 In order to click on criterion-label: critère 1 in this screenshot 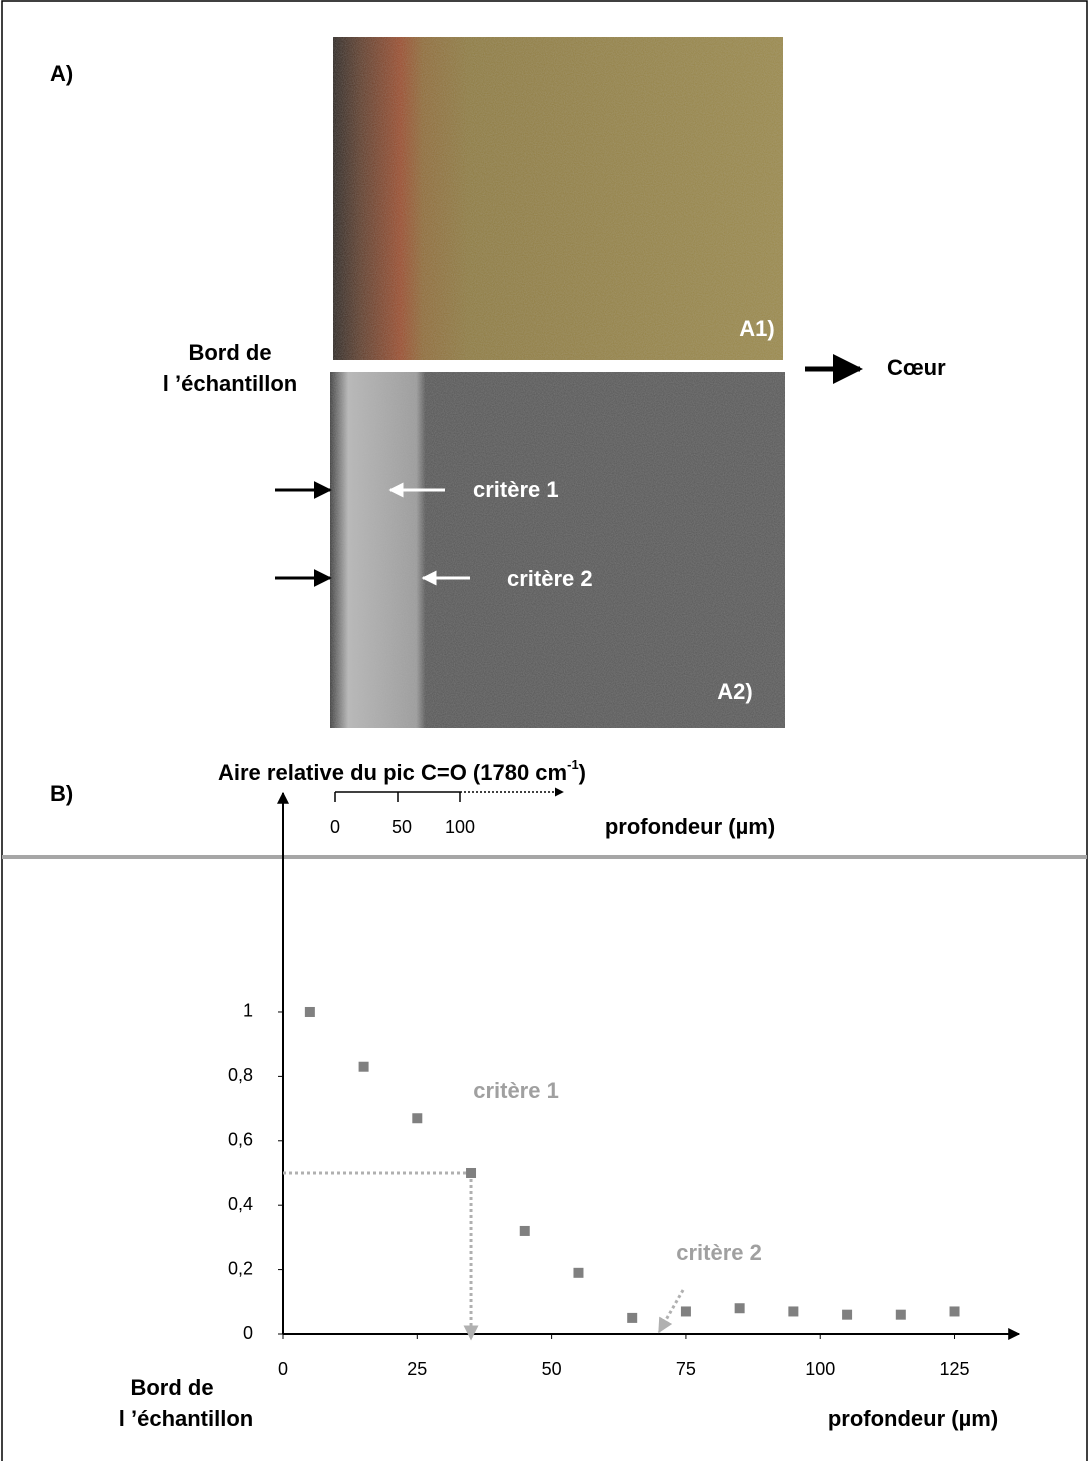, I will do `click(516, 489)`.